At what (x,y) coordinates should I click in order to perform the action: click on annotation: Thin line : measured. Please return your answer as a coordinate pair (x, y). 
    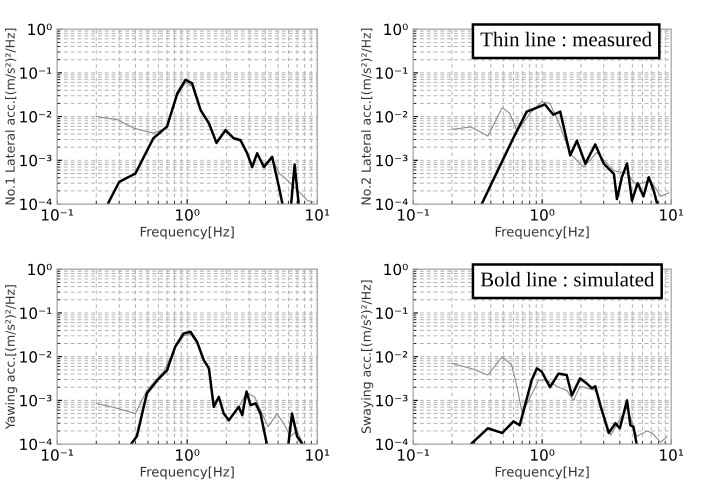
    Looking at the image, I should click on (566, 39).